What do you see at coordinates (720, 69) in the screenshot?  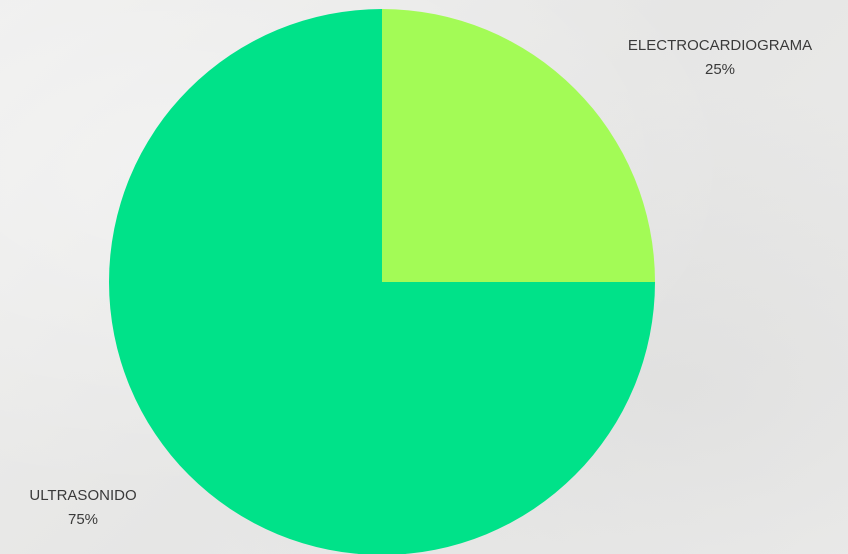 I see `slice-percent-electrocardiograma: 25%` at bounding box center [720, 69].